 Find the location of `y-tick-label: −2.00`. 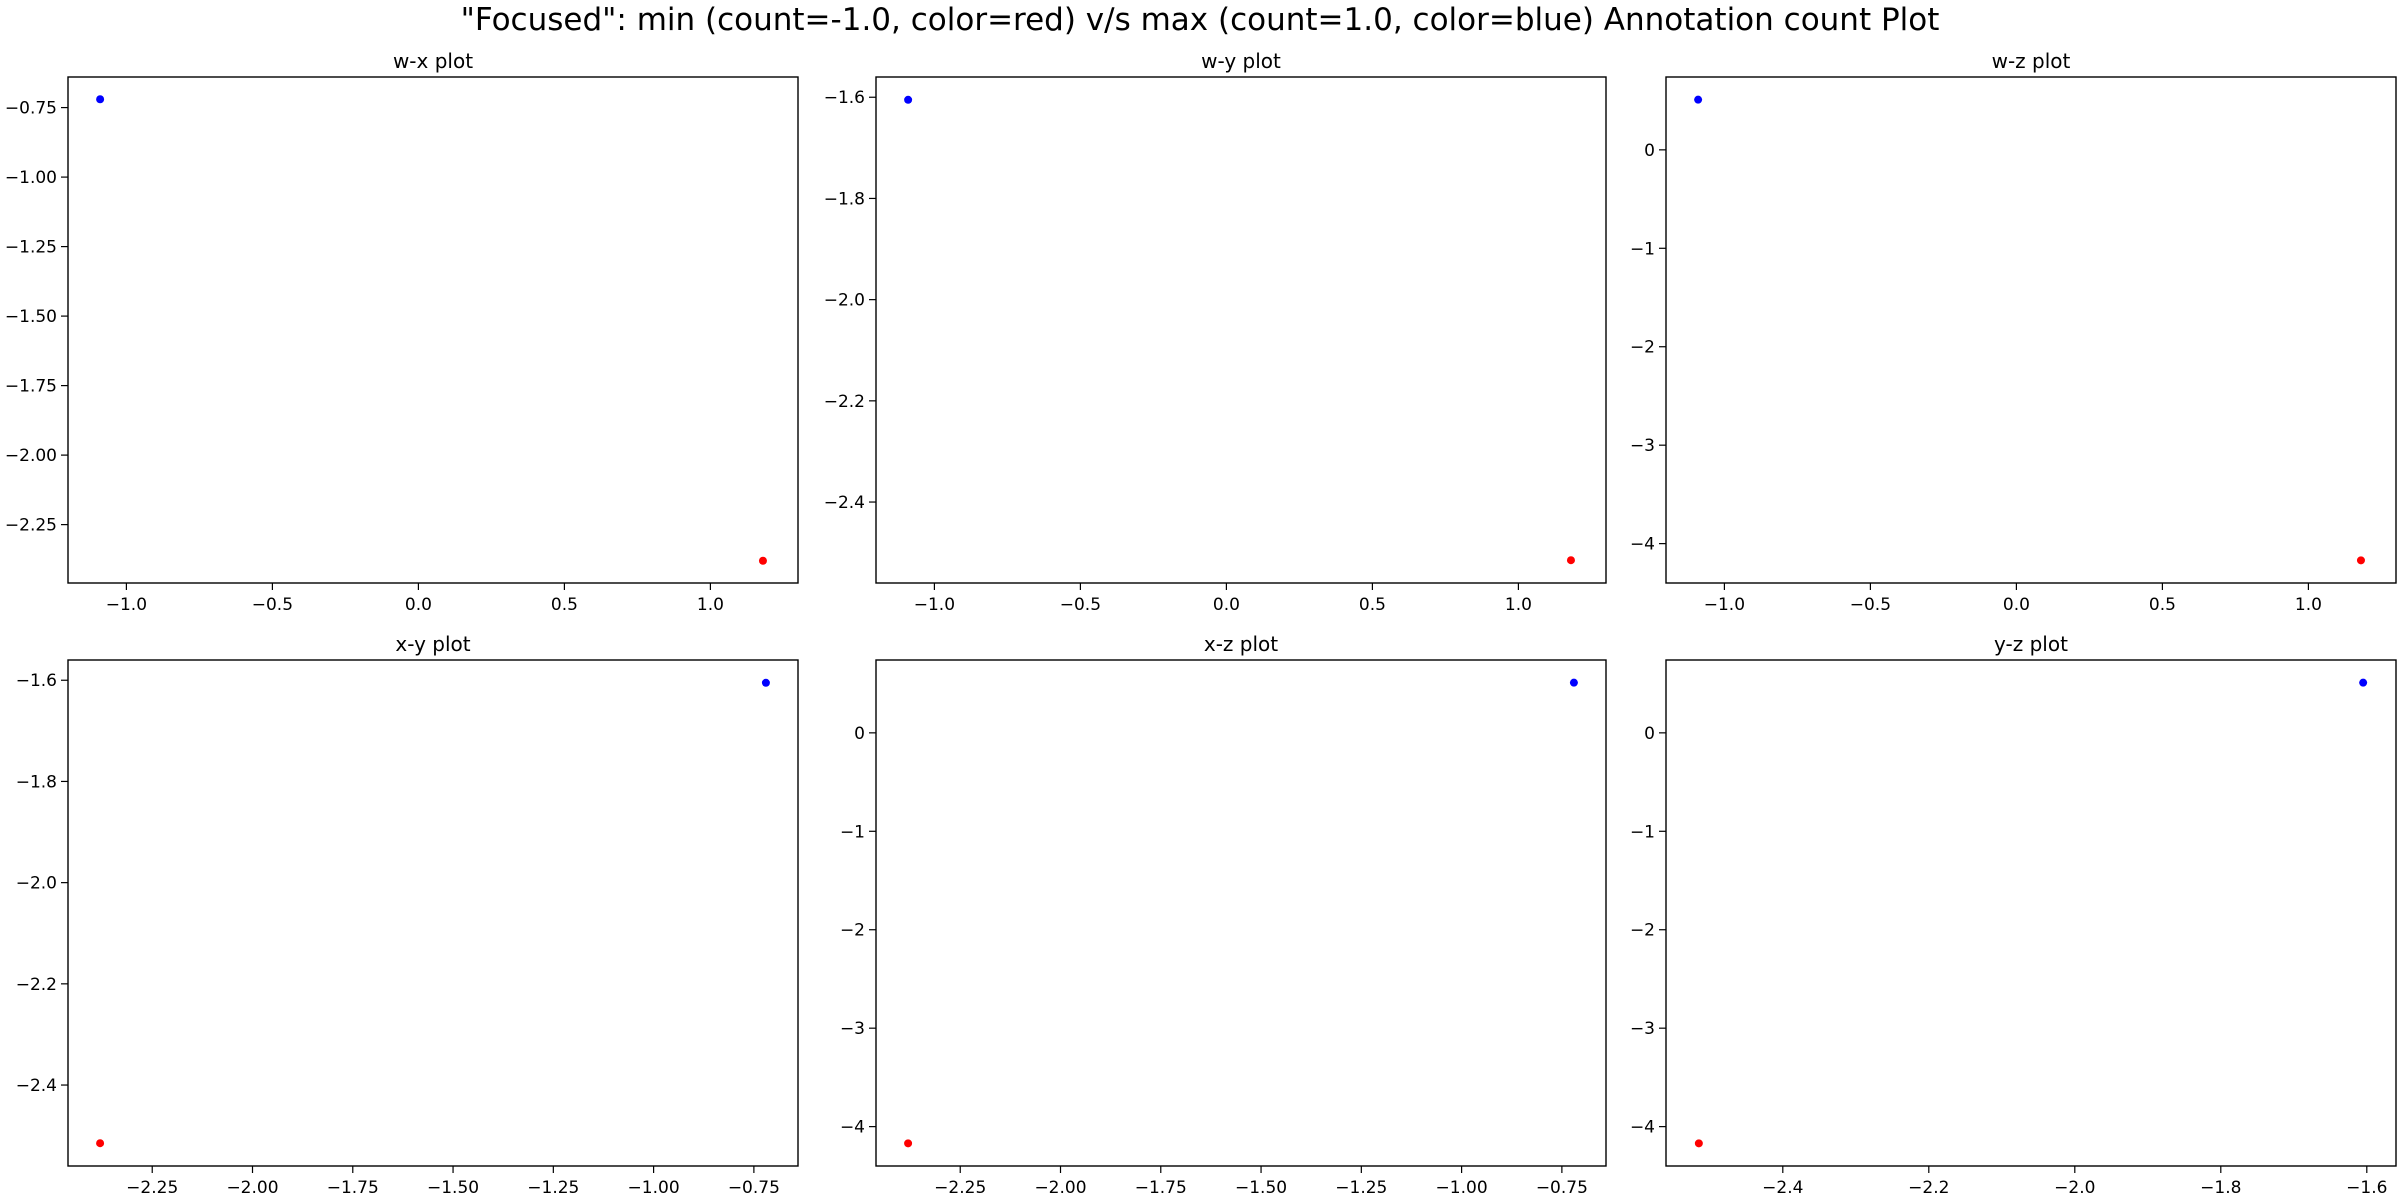

y-tick-label: −2.00 is located at coordinates (31, 456).